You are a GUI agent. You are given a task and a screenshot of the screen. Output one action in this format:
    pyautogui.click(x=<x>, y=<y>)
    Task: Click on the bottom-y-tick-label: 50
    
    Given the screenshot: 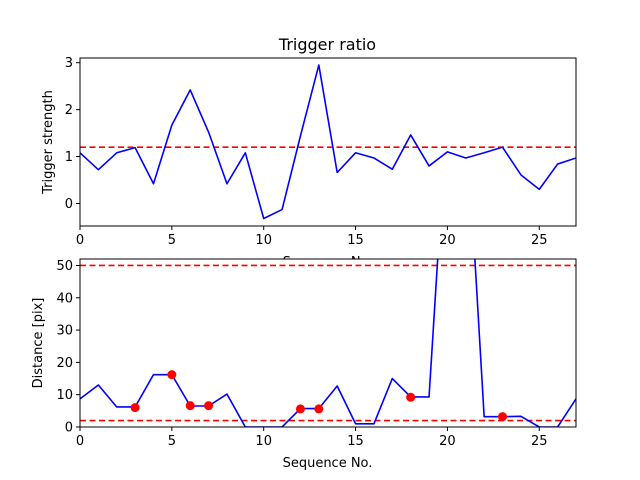 What is the action you would take?
    pyautogui.click(x=64, y=266)
    